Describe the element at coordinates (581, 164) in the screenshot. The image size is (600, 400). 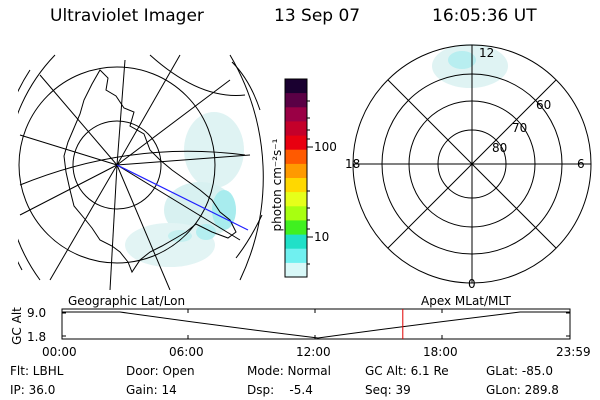
I see `mlt-label-6: 6` at that location.